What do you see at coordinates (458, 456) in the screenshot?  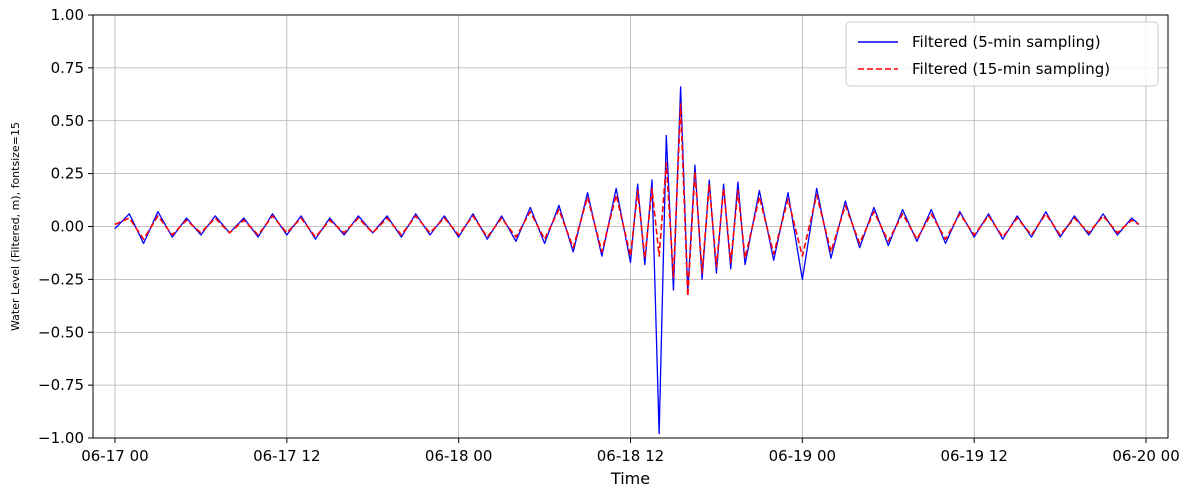 I see `x-tick-label: 06-18 00` at bounding box center [458, 456].